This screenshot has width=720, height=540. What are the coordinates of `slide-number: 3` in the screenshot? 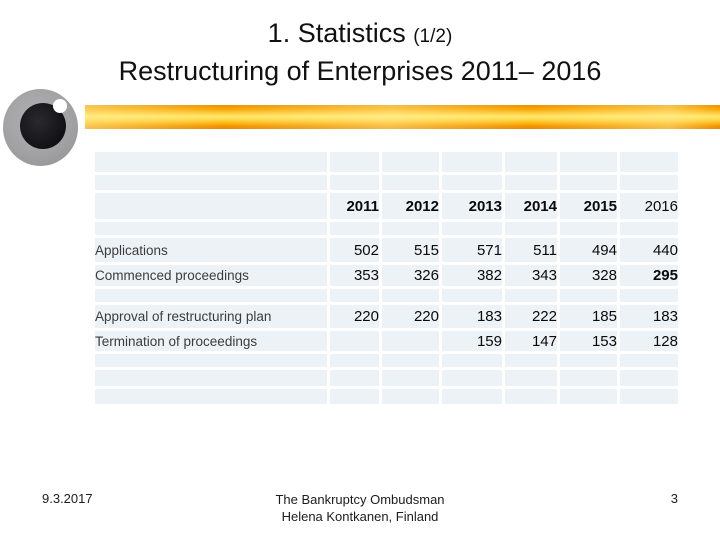 It's located at (674, 498).